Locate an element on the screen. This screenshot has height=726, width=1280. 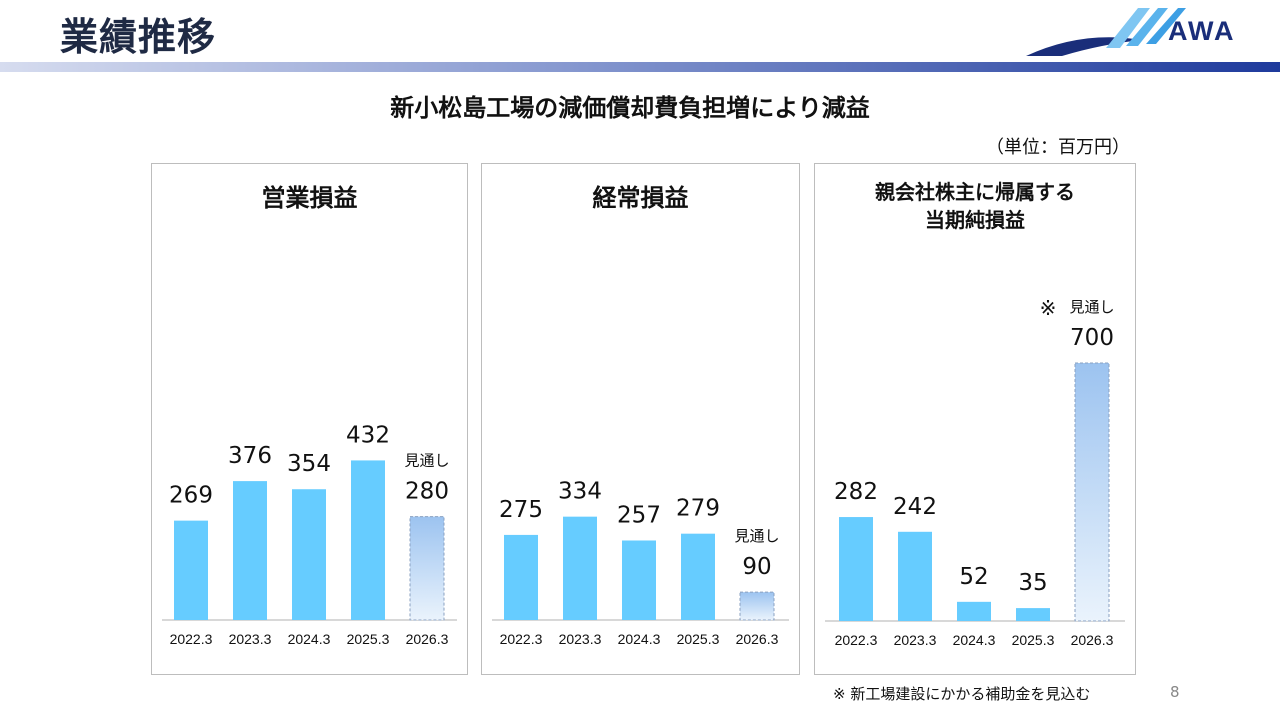
value-label: 354 is located at coordinates (309, 464).